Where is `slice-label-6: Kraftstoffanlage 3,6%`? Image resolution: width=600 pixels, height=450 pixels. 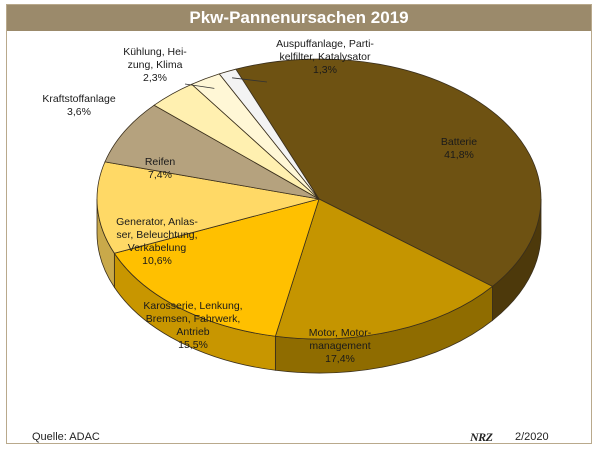
slice-label-6: Kraftstoffanlage 3,6% is located at coordinates (79, 105).